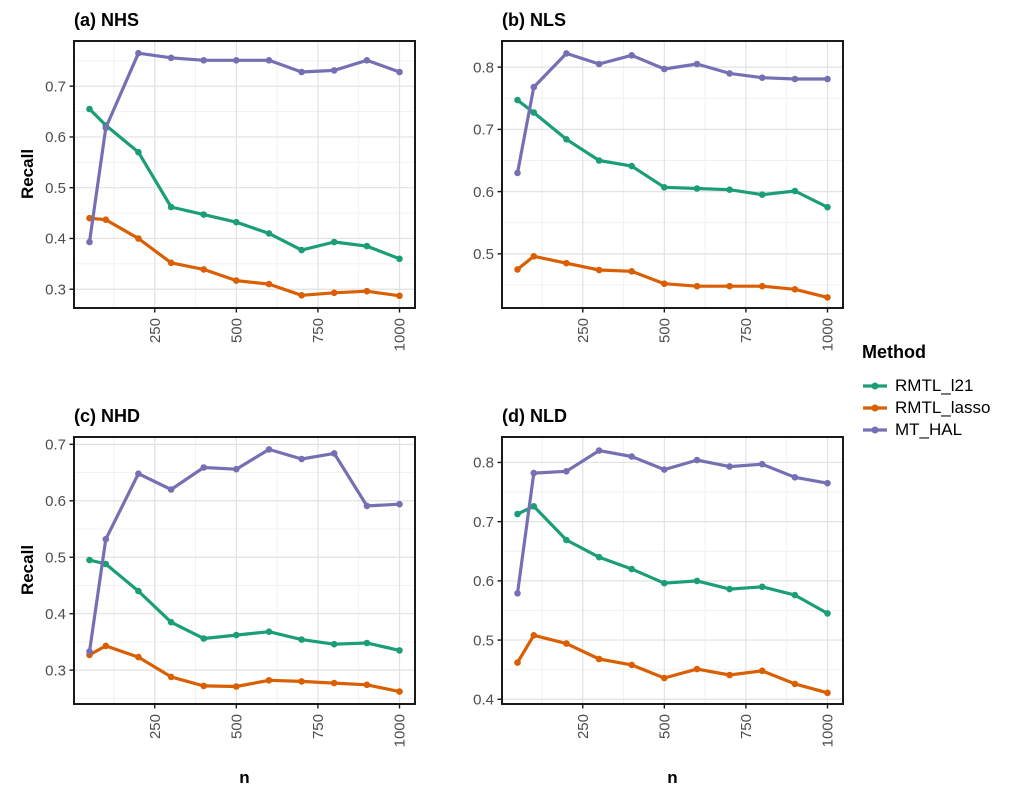  What do you see at coordinates (244, 777) in the screenshot?
I see `x-axis-title-c: n` at bounding box center [244, 777].